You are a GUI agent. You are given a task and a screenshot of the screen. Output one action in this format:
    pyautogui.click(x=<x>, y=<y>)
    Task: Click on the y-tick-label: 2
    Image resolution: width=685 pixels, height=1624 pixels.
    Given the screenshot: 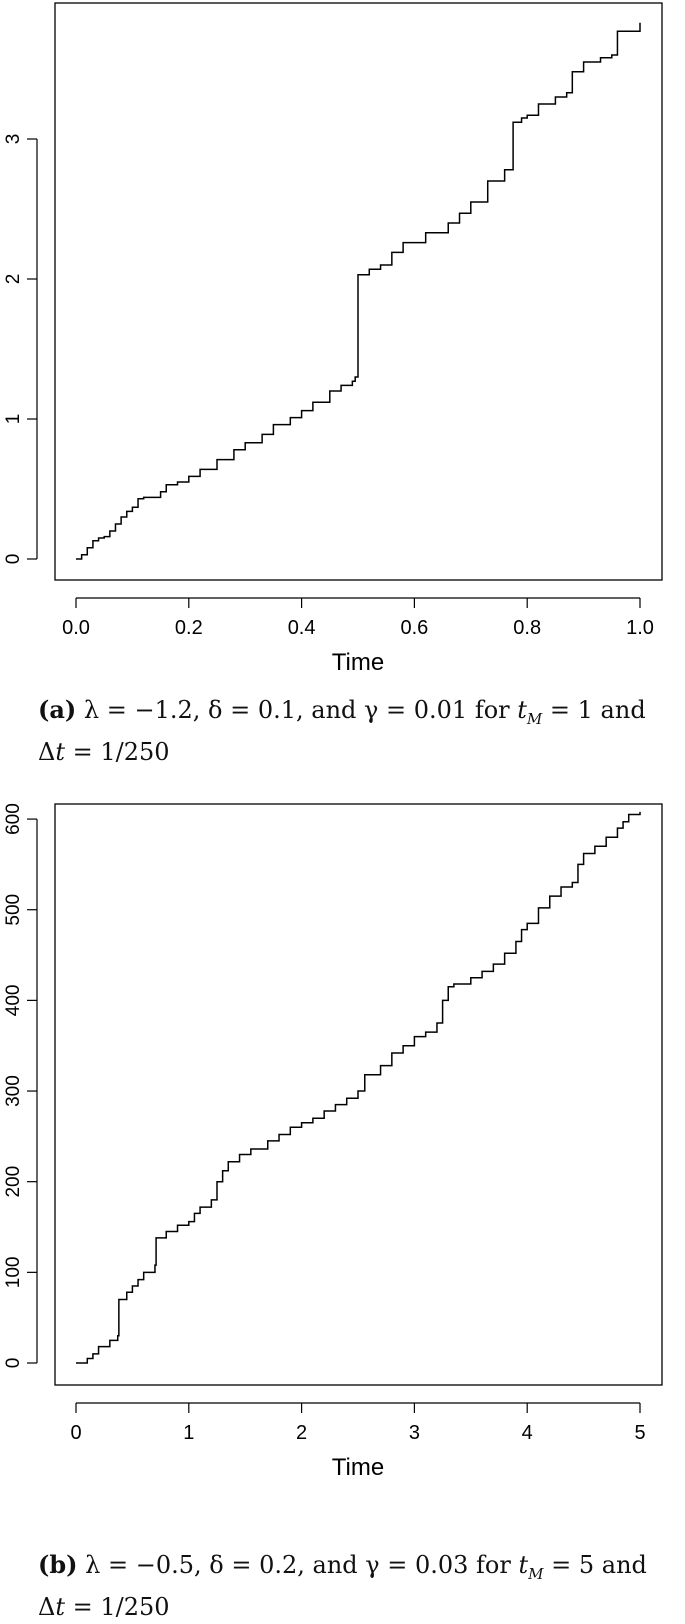 What is the action you would take?
    pyautogui.click(x=13, y=279)
    